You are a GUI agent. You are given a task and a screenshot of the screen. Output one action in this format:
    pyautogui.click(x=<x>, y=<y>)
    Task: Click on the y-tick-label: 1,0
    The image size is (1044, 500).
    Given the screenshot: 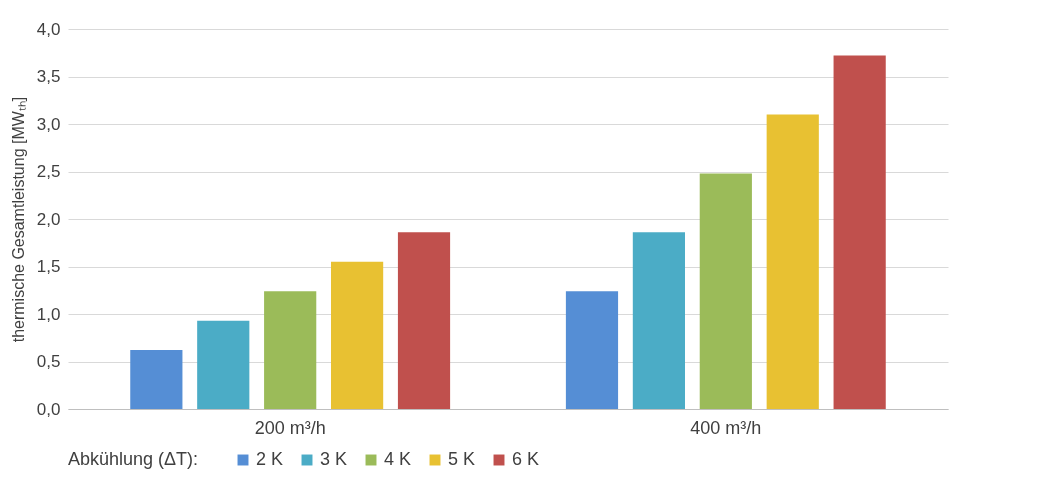 What is the action you would take?
    pyautogui.click(x=48, y=314)
    